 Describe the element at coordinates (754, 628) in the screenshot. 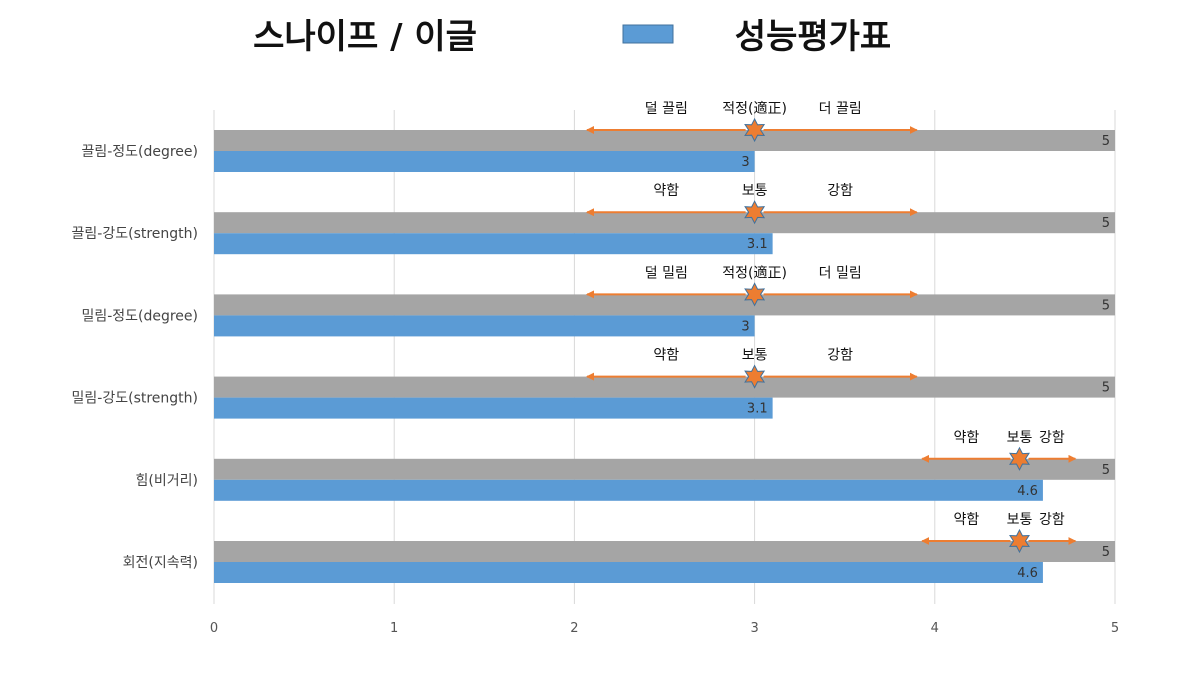

I see `x-tick-label: 3` at that location.